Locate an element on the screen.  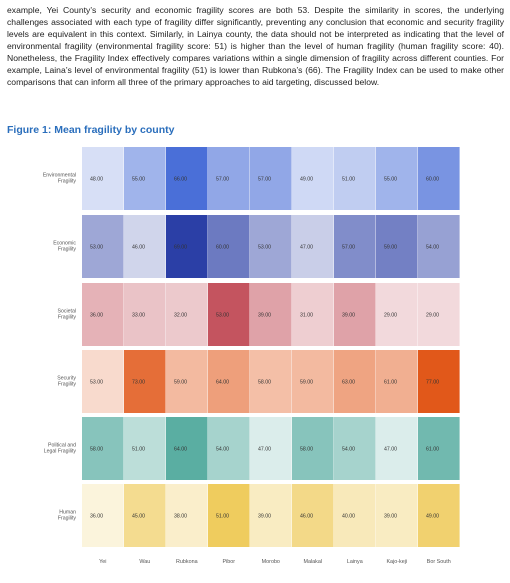
column-label: Malakal is located at coordinates (313, 562).